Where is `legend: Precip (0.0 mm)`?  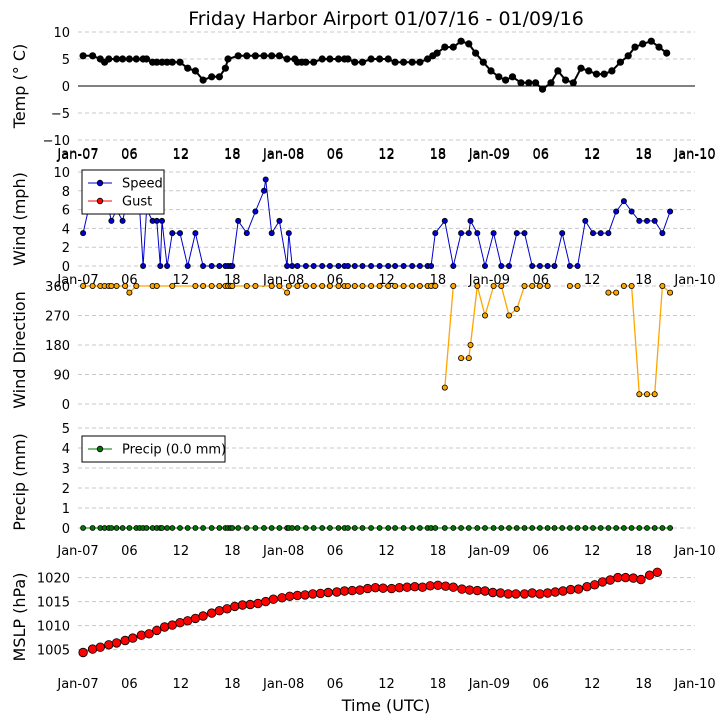 legend: Precip (0.0 mm) is located at coordinates (153, 449).